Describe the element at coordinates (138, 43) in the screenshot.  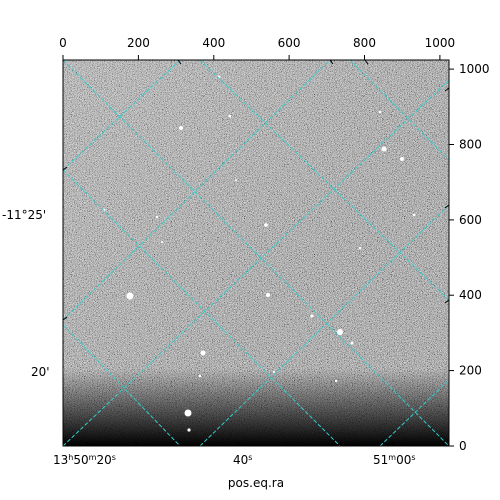
I see `top-tick-label: 200` at that location.